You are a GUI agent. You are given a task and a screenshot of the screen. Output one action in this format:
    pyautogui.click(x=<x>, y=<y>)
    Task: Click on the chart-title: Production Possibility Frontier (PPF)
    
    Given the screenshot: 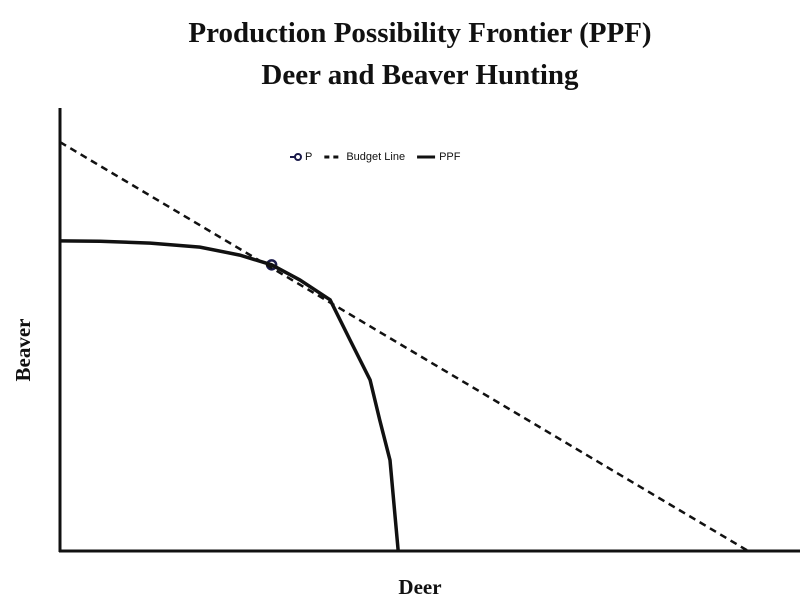 What is the action you would take?
    pyautogui.click(x=419, y=33)
    